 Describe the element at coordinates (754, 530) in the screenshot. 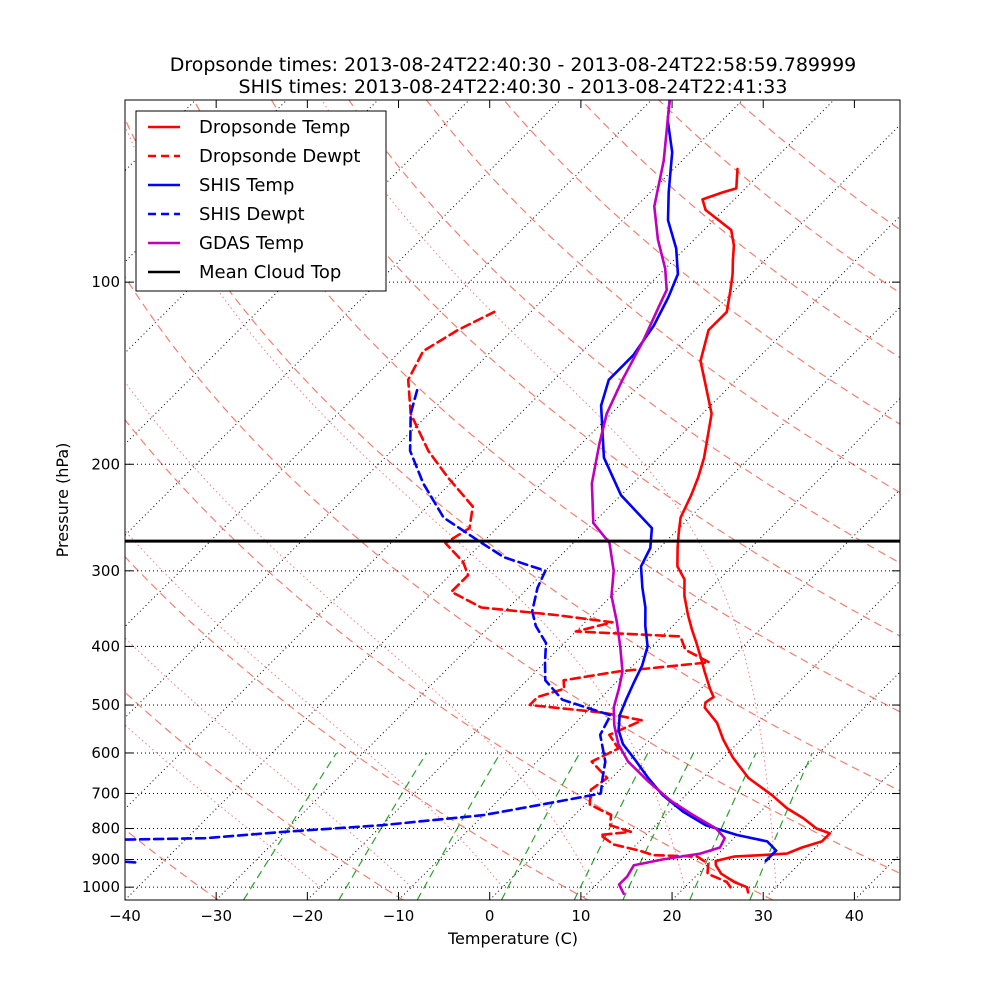

I see `dropsonde-temp-line` at that location.